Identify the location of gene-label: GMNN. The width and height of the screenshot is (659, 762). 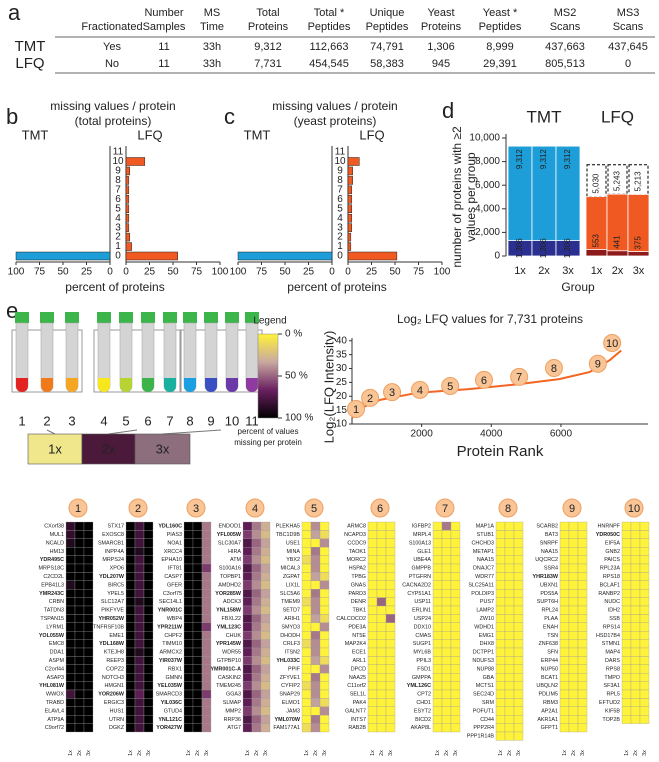
(174, 678).